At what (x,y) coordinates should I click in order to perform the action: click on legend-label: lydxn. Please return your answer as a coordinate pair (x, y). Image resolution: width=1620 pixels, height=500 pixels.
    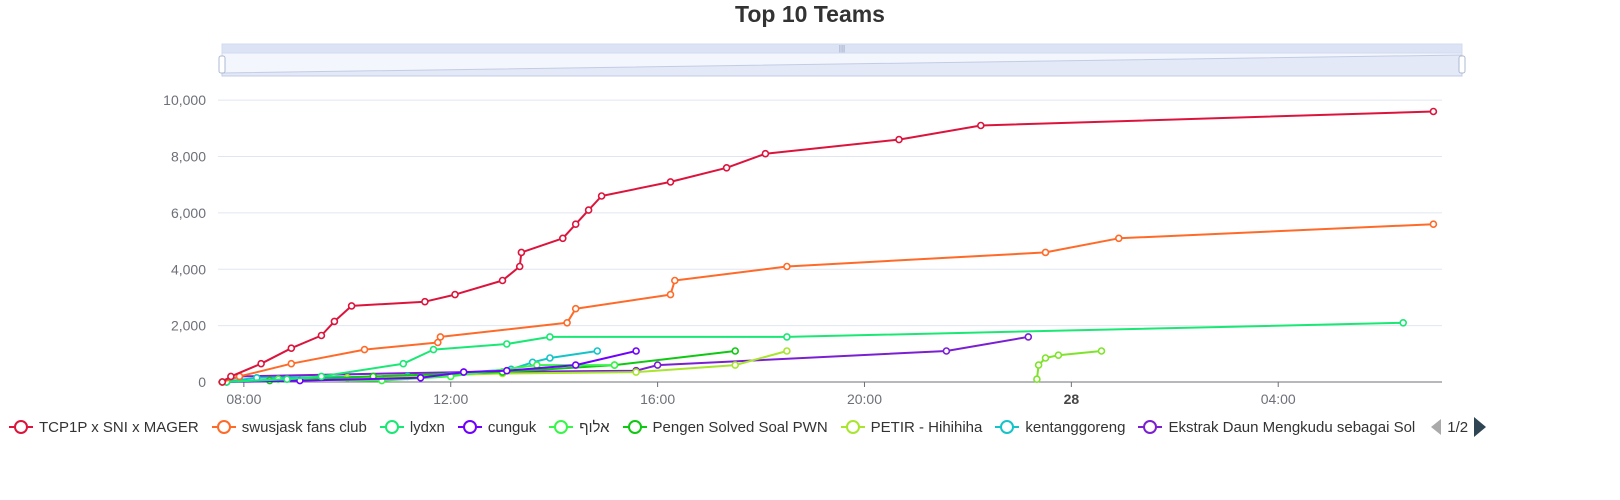
    Looking at the image, I should click on (427, 427).